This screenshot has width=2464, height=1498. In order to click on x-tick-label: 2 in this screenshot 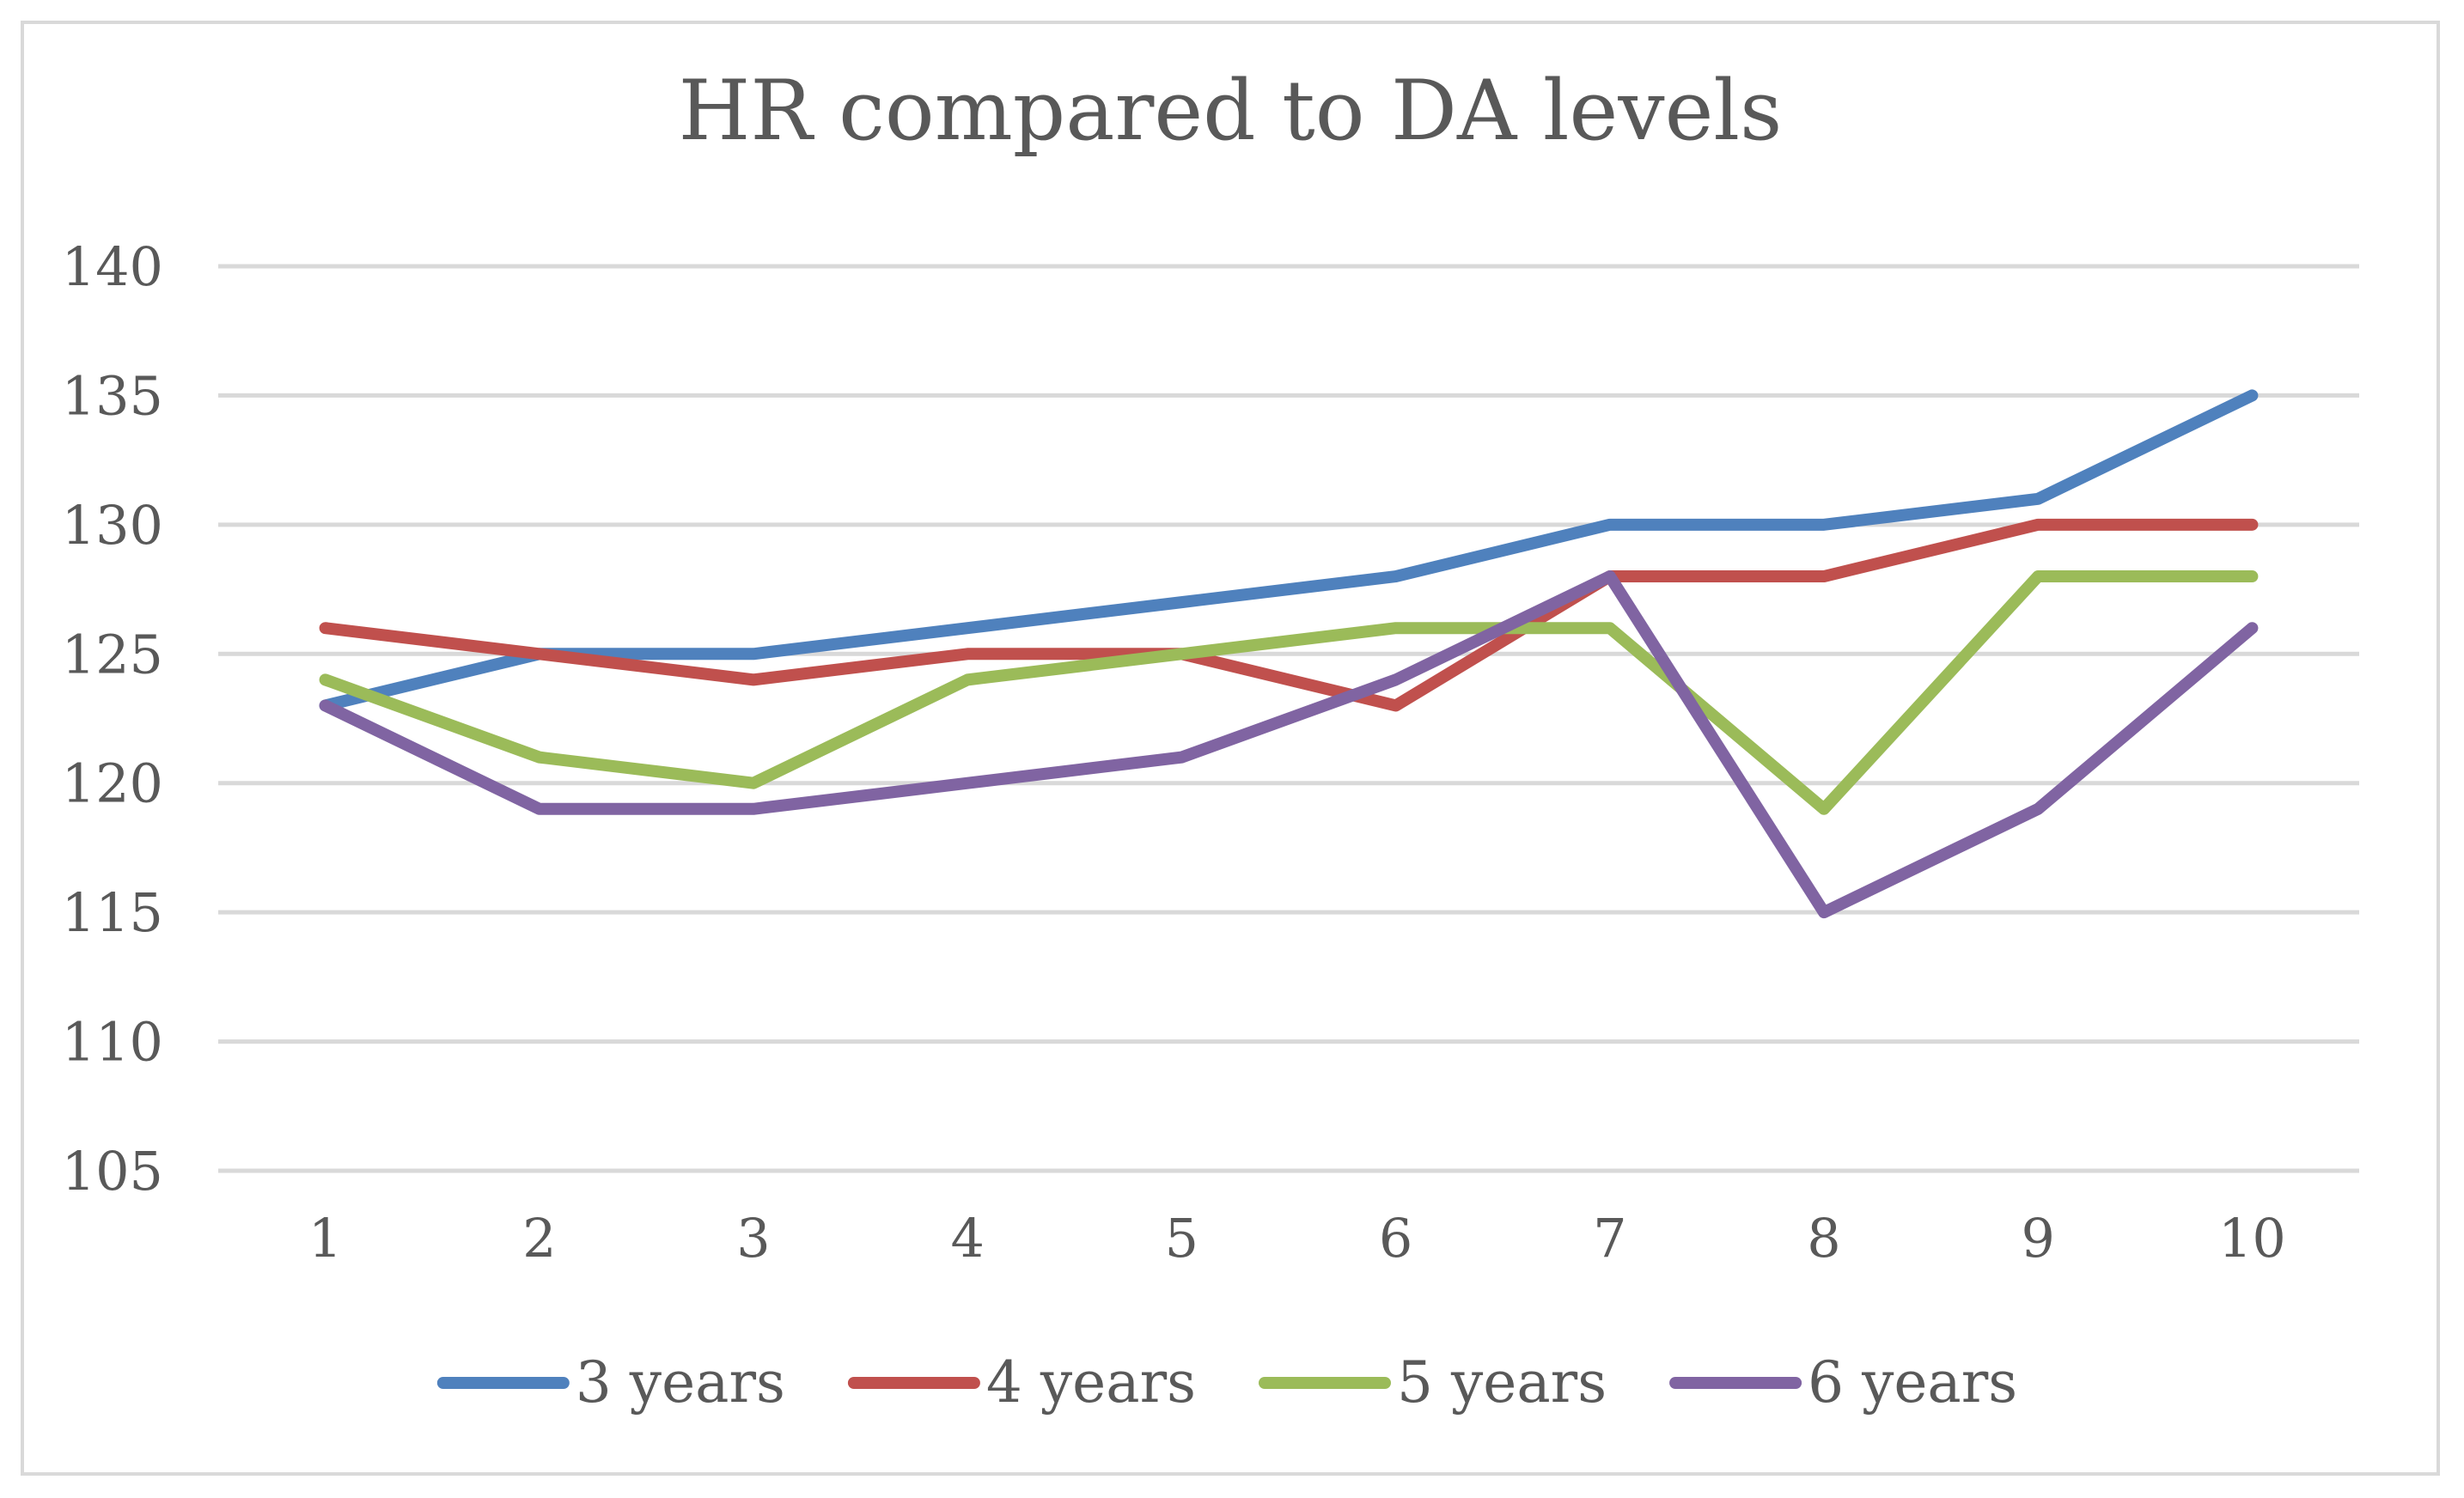, I will do `click(539, 1238)`.